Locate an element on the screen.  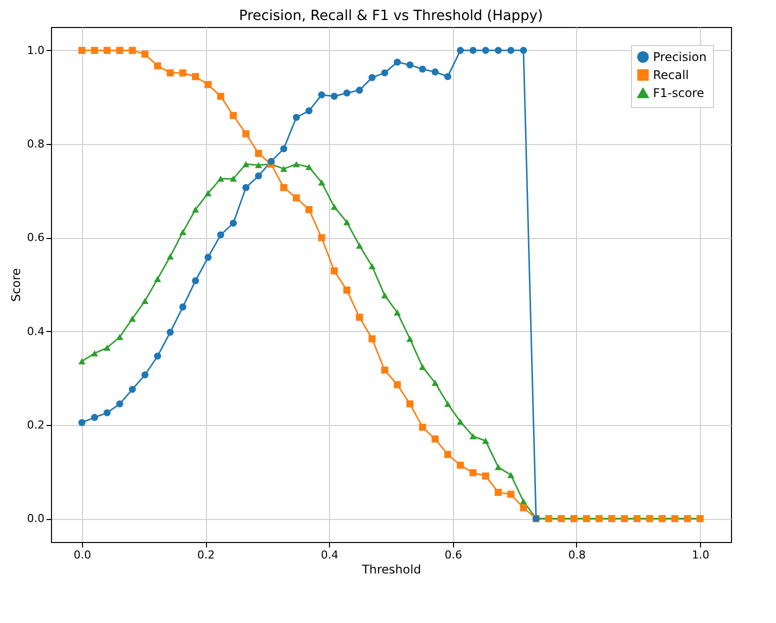
y-tick-label: 0.8 is located at coordinates (35, 144).